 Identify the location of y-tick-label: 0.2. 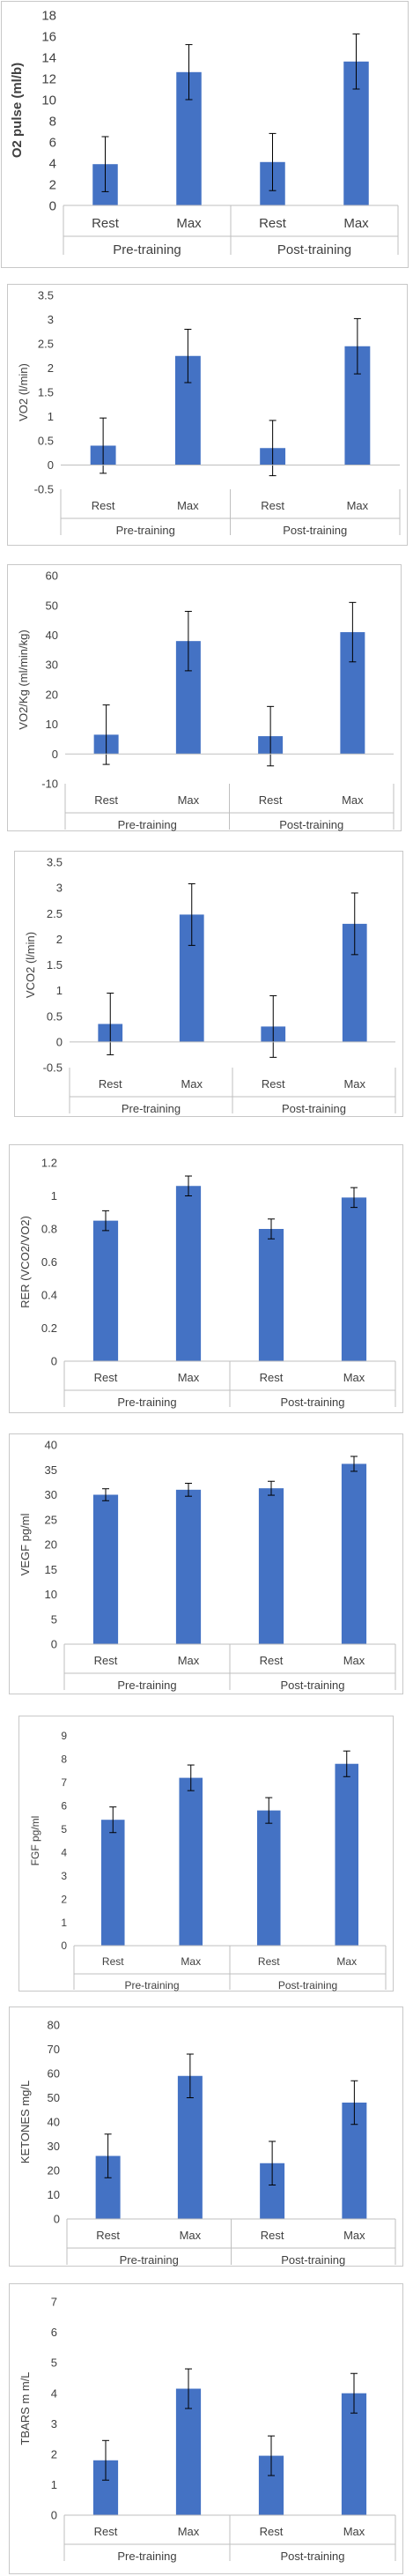
(49, 1329).